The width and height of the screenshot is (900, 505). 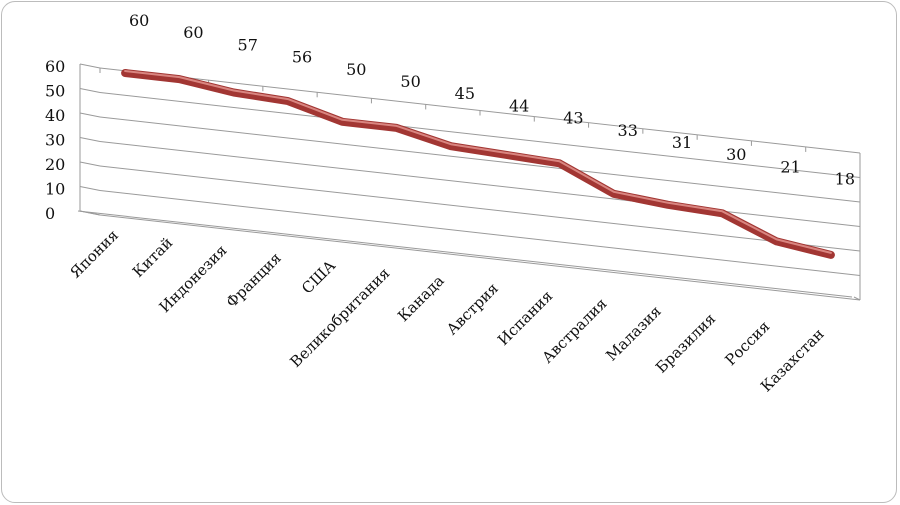 What do you see at coordinates (633, 333) in the screenshot?
I see `x-tick-label: Малазия` at bounding box center [633, 333].